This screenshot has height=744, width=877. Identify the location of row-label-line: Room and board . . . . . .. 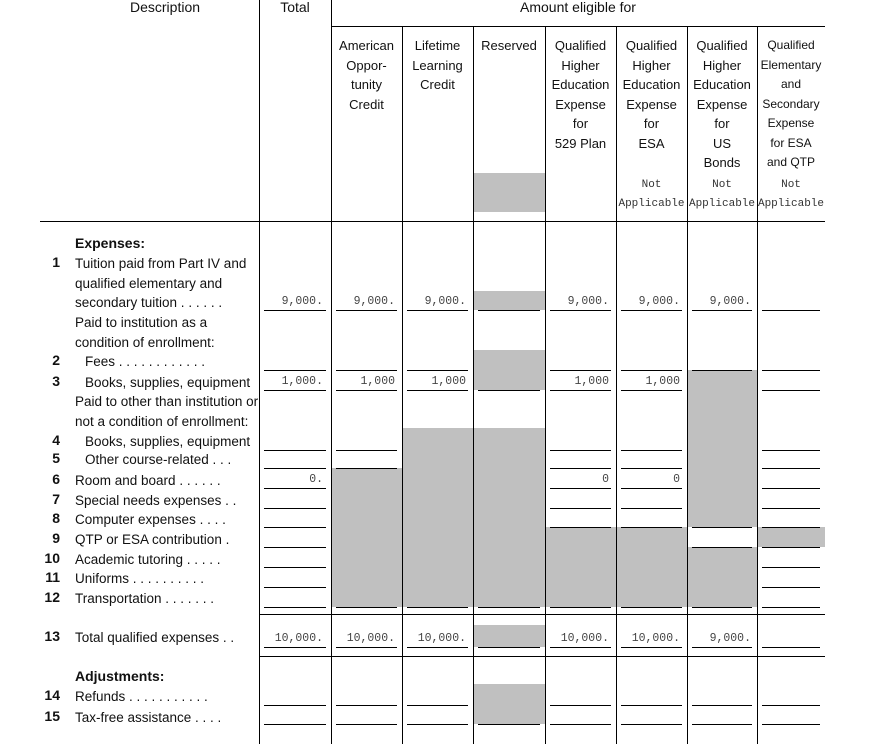
(148, 480).